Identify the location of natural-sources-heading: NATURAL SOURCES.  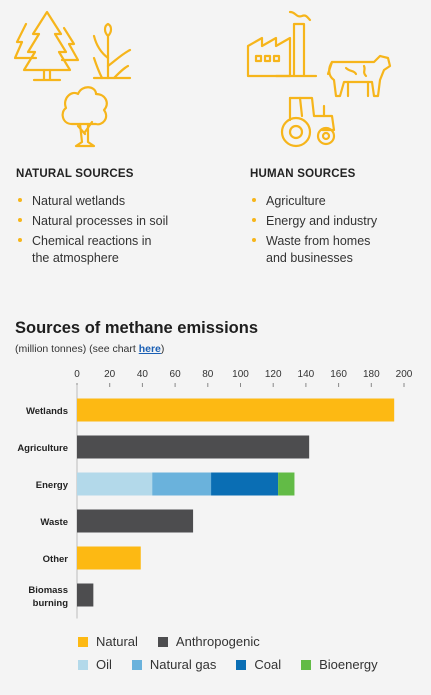
(75, 174).